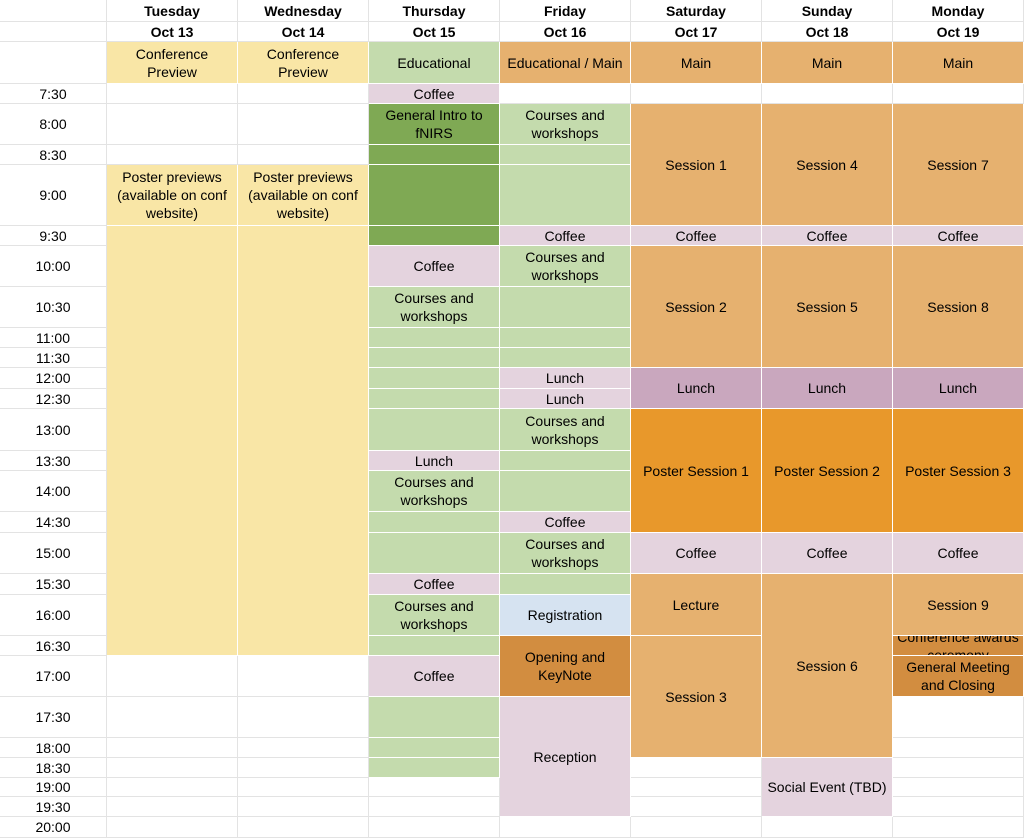  I want to click on schedule-event: General Intro to fNIRS, so click(434, 124).